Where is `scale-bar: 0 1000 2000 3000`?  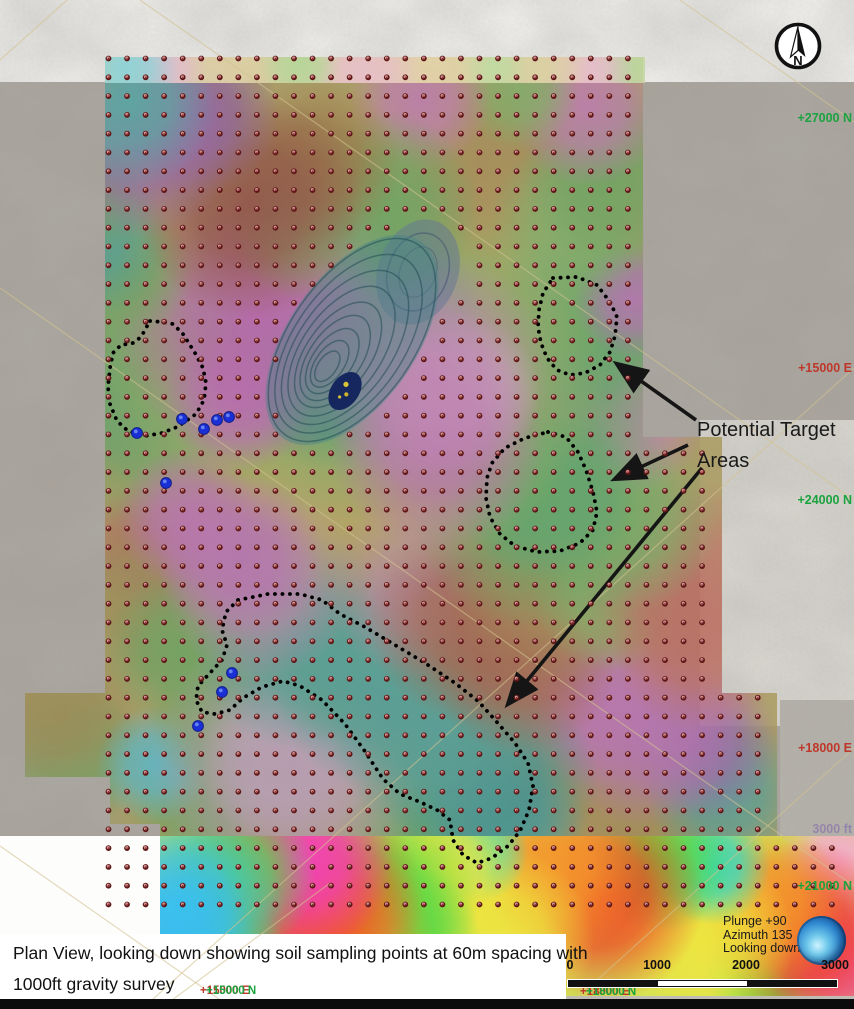 scale-bar: 0 1000 2000 3000 is located at coordinates (705, 975).